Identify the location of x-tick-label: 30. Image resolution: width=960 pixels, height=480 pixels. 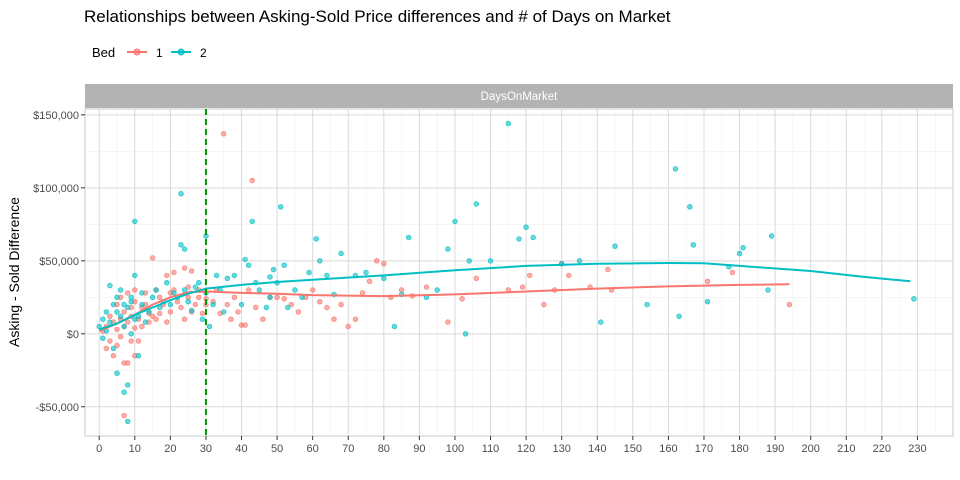
(206, 449).